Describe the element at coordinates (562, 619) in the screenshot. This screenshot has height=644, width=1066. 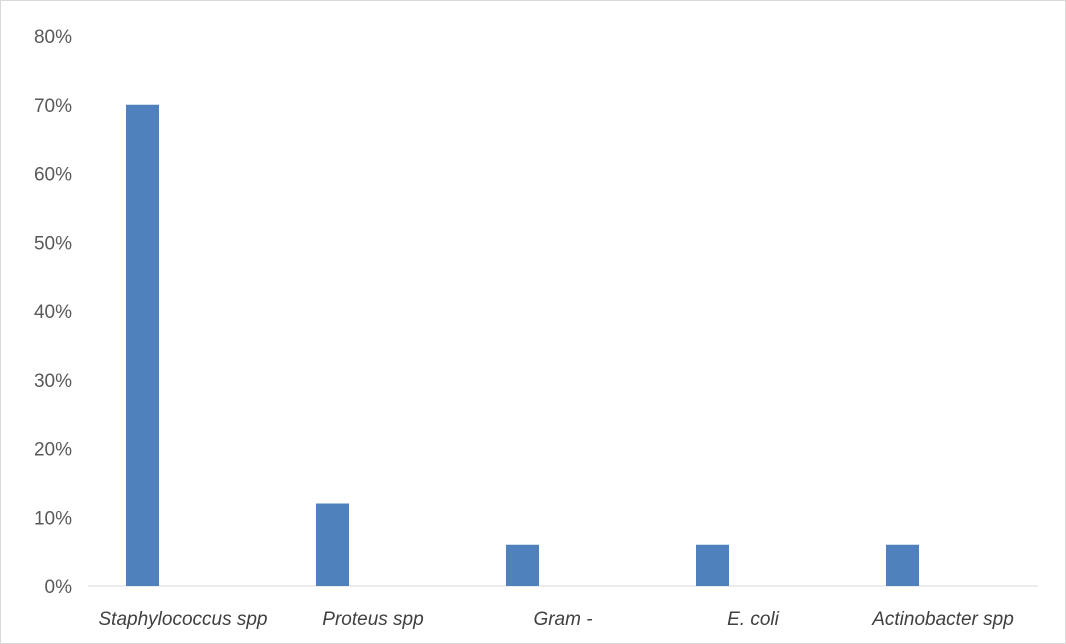
I see `x-category-label: Gram -` at that location.